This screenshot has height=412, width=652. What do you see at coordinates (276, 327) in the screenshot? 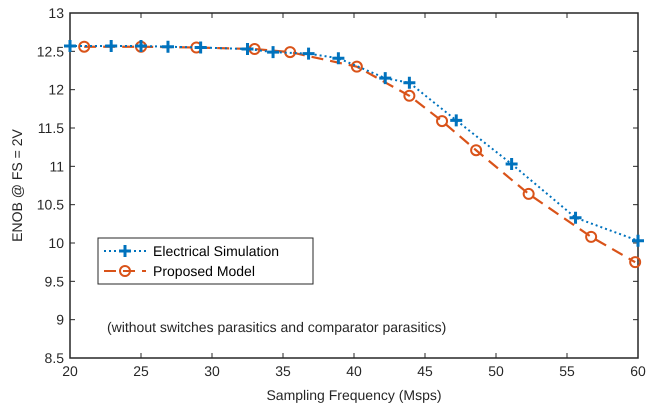
I see `annotation: (without switches parasitics and comparator parasitics)` at bounding box center [276, 327].